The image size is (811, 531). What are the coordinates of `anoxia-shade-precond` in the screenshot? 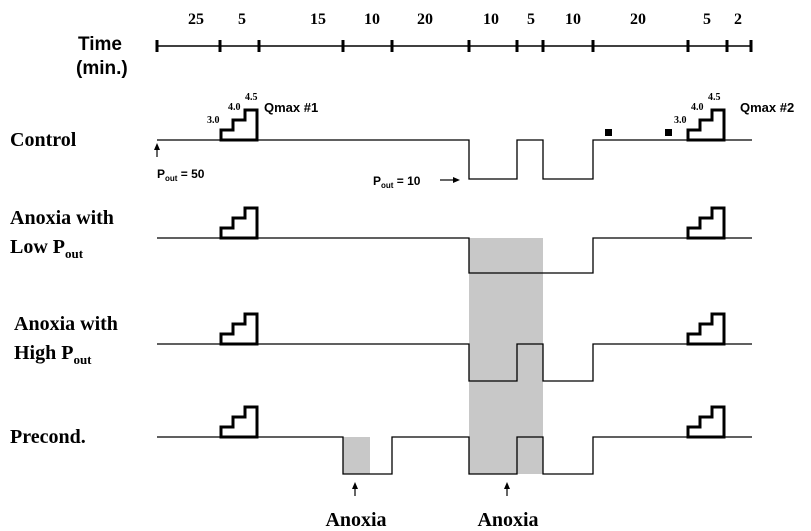 It's located at (356, 455).